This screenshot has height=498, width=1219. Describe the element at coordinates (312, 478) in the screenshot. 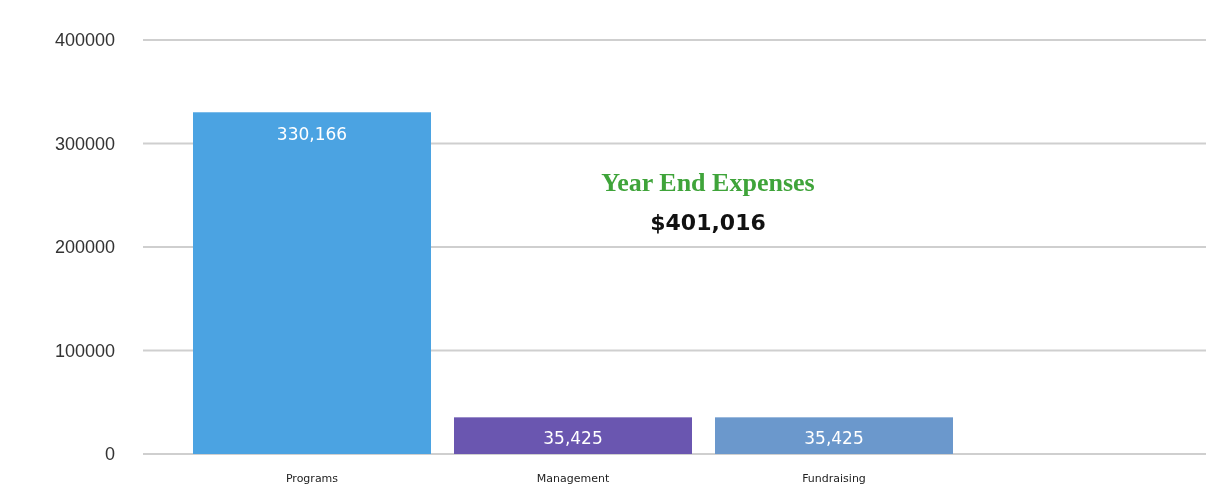

I see `x-tick-label: Programs` at that location.